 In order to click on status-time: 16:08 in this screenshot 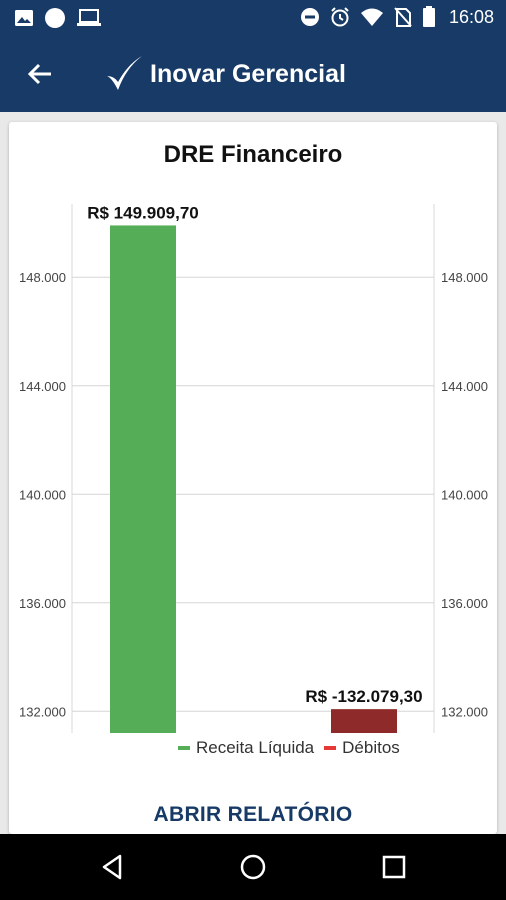, I will do `click(471, 16)`.